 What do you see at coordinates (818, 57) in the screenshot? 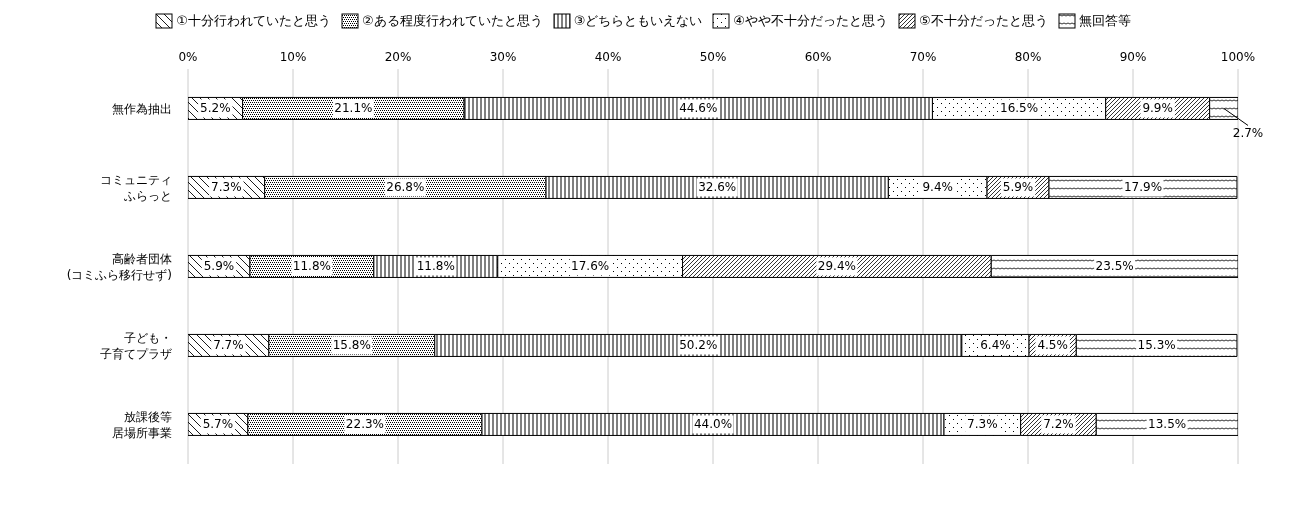
I see `x-tick-label: 60%` at bounding box center [818, 57].